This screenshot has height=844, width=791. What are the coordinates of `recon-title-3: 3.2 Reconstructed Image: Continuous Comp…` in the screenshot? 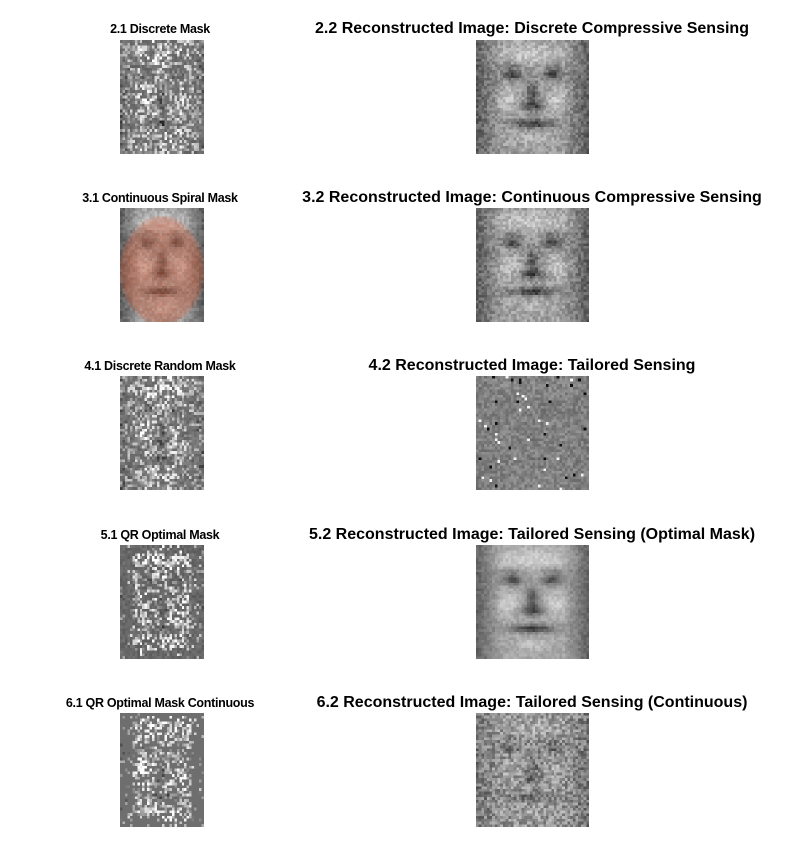 It's located at (532, 197).